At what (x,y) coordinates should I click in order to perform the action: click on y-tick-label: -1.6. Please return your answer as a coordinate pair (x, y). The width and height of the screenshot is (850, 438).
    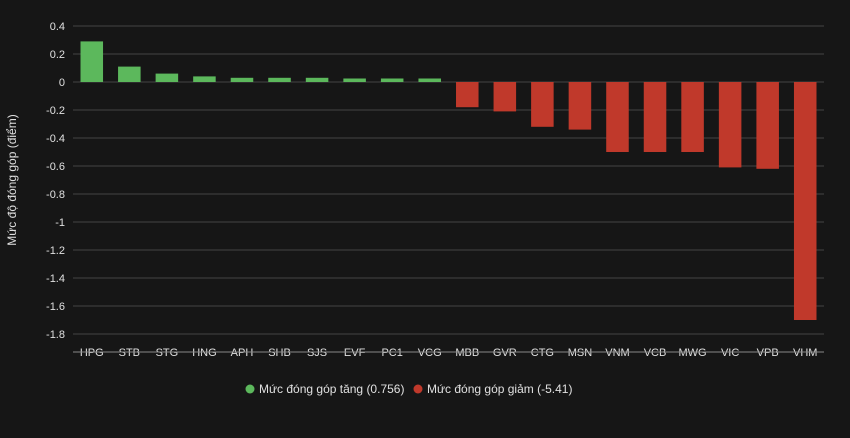
    Looking at the image, I should click on (55, 307).